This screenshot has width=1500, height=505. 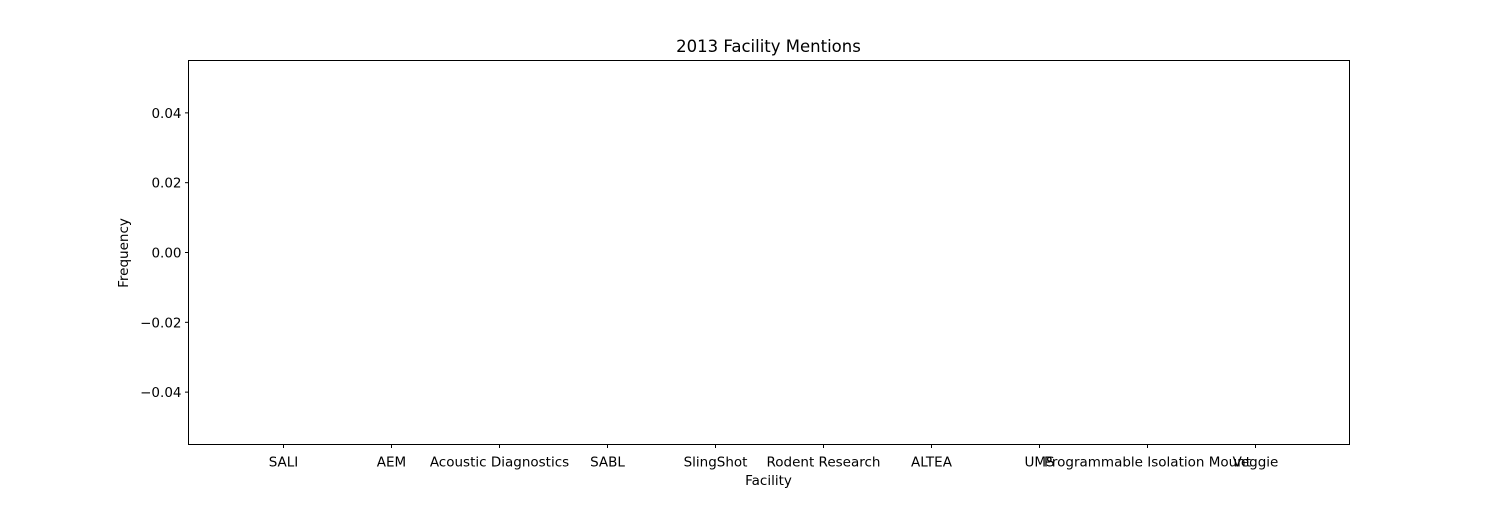 I want to click on y-axis: −0.04 −0.02 0.00 0.02 0.04, so click(x=164, y=253).